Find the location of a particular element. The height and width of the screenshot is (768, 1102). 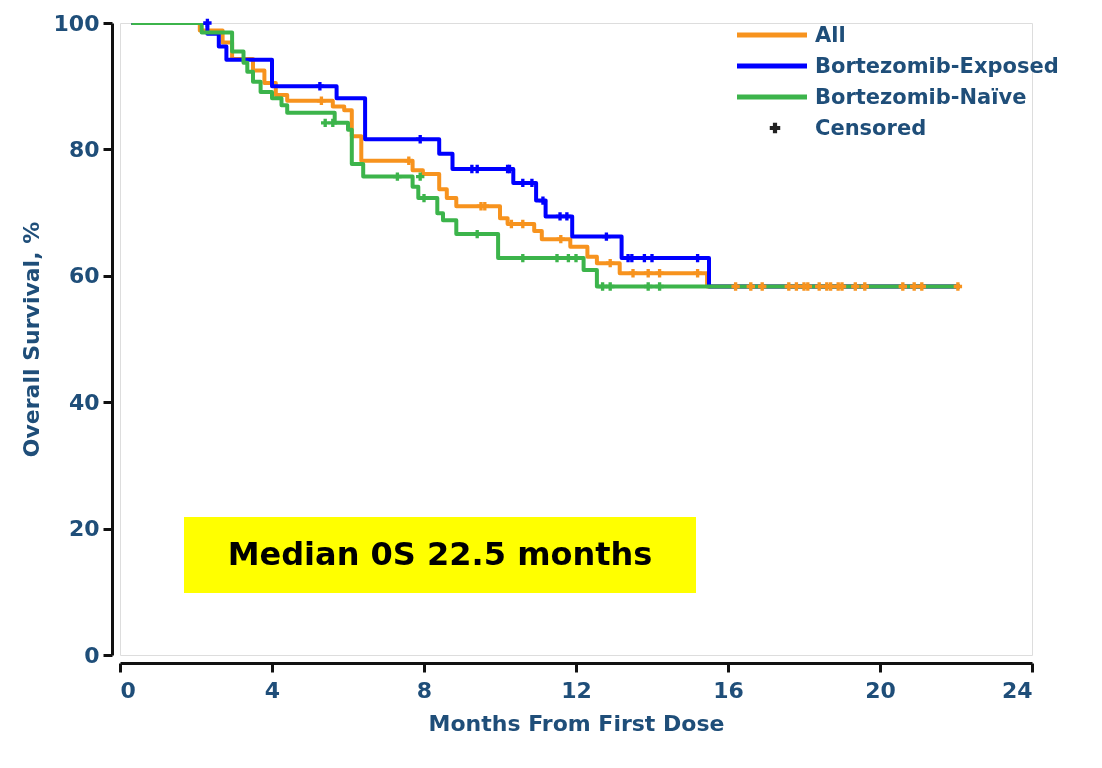

x-tick-label: 12 is located at coordinates (576, 690).